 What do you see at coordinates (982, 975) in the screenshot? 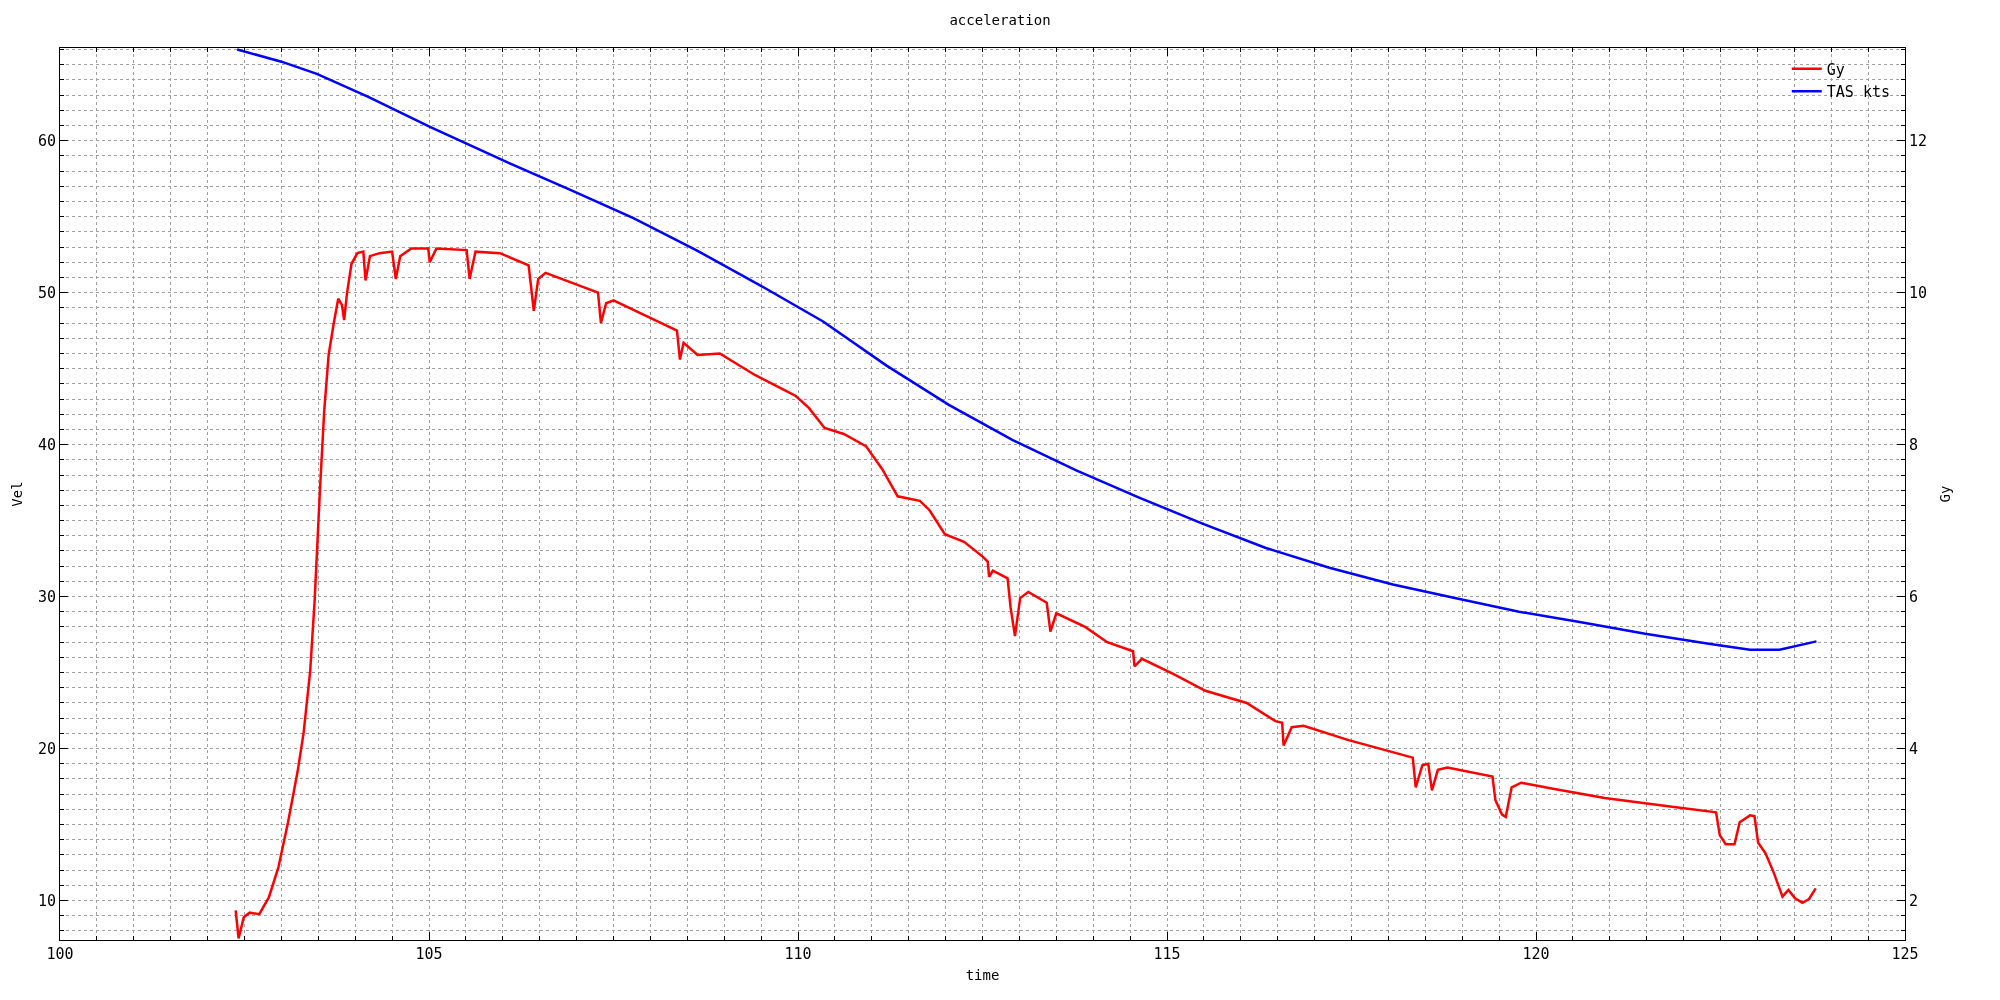
I see `x-axis-title: time` at bounding box center [982, 975].